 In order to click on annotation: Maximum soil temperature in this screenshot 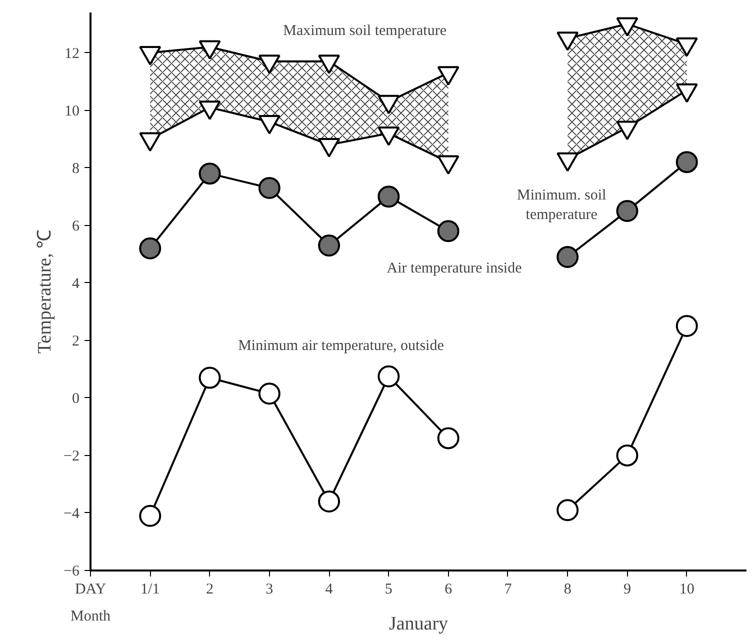, I will do `click(365, 31)`.